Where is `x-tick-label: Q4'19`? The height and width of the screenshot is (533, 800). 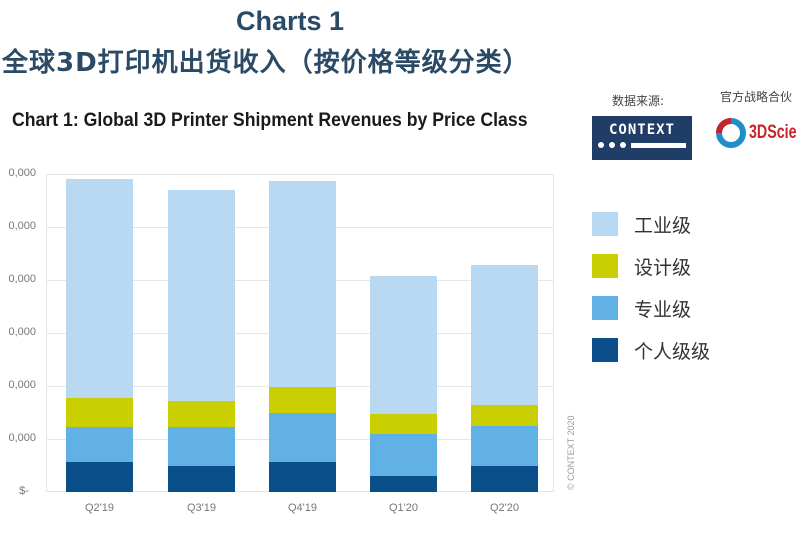 x-tick-label: Q4'19 is located at coordinates (302, 508).